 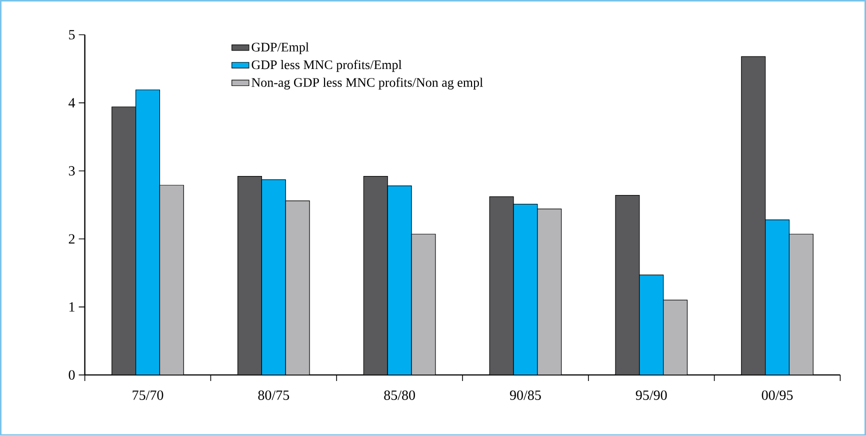 What do you see at coordinates (71, 171) in the screenshot?
I see `y-tick-label: 3` at bounding box center [71, 171].